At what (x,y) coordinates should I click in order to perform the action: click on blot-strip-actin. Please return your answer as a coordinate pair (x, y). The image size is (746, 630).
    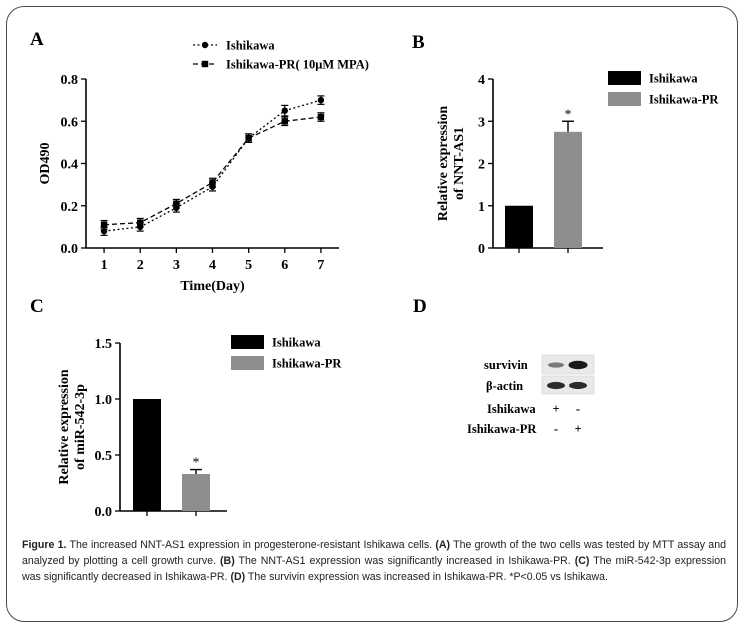
    Looking at the image, I should click on (568, 385).